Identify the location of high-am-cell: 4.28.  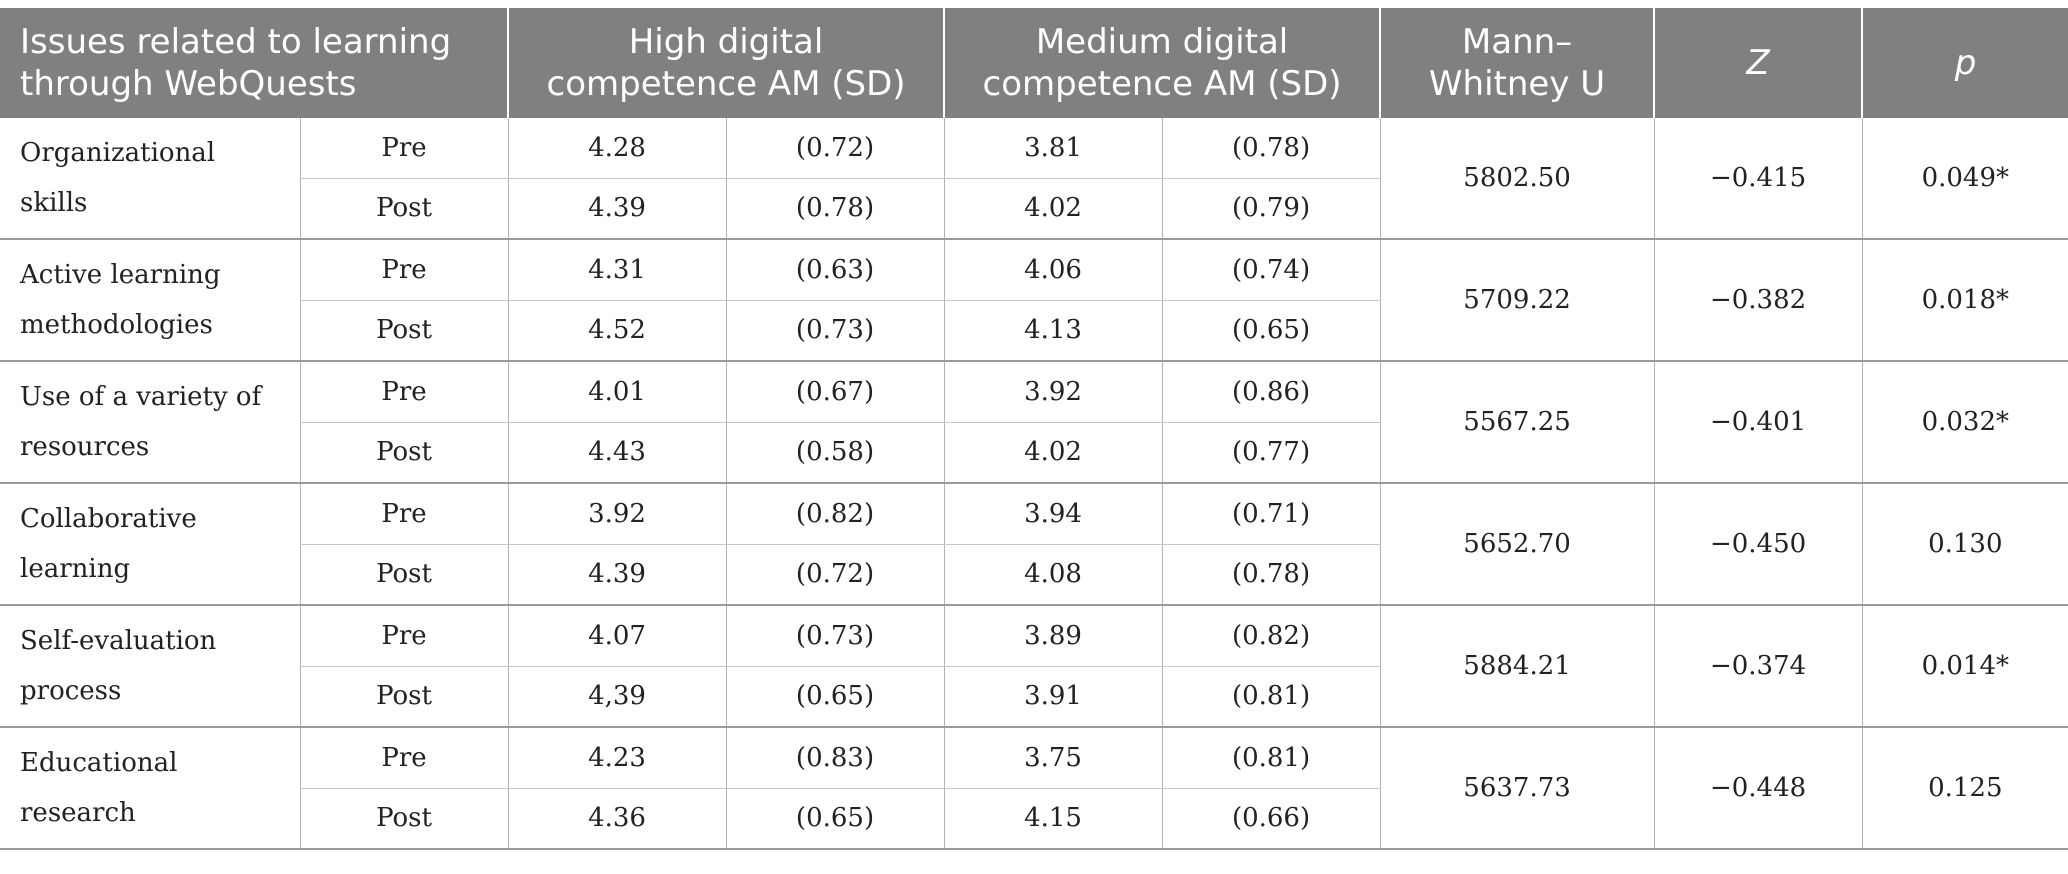
(617, 148).